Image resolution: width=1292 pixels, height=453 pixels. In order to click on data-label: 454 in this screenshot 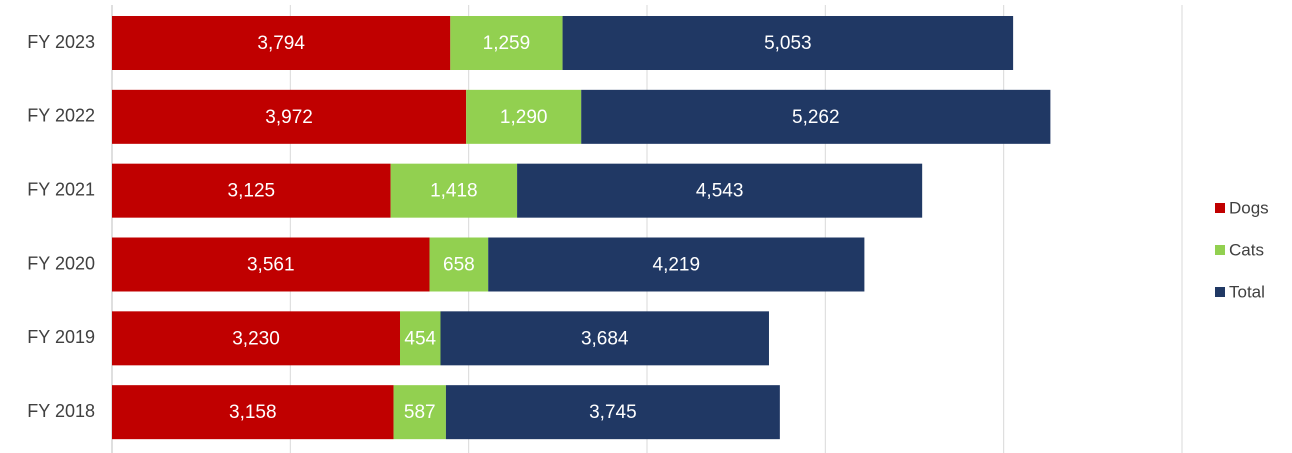, I will do `click(420, 338)`.